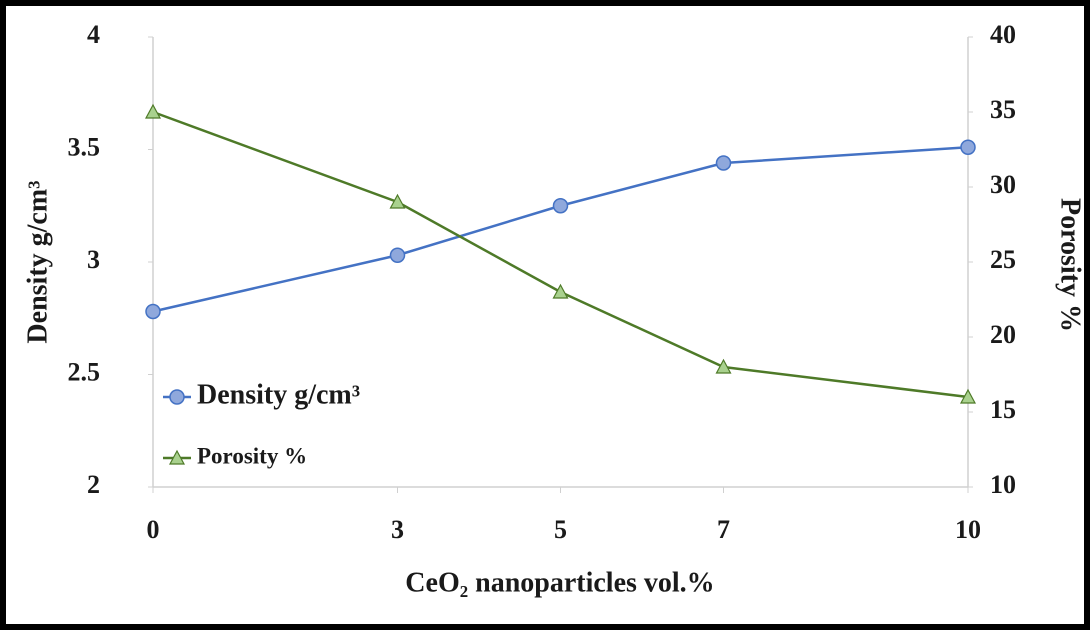  I want to click on legend-label: Density g/cm³, so click(278, 394).